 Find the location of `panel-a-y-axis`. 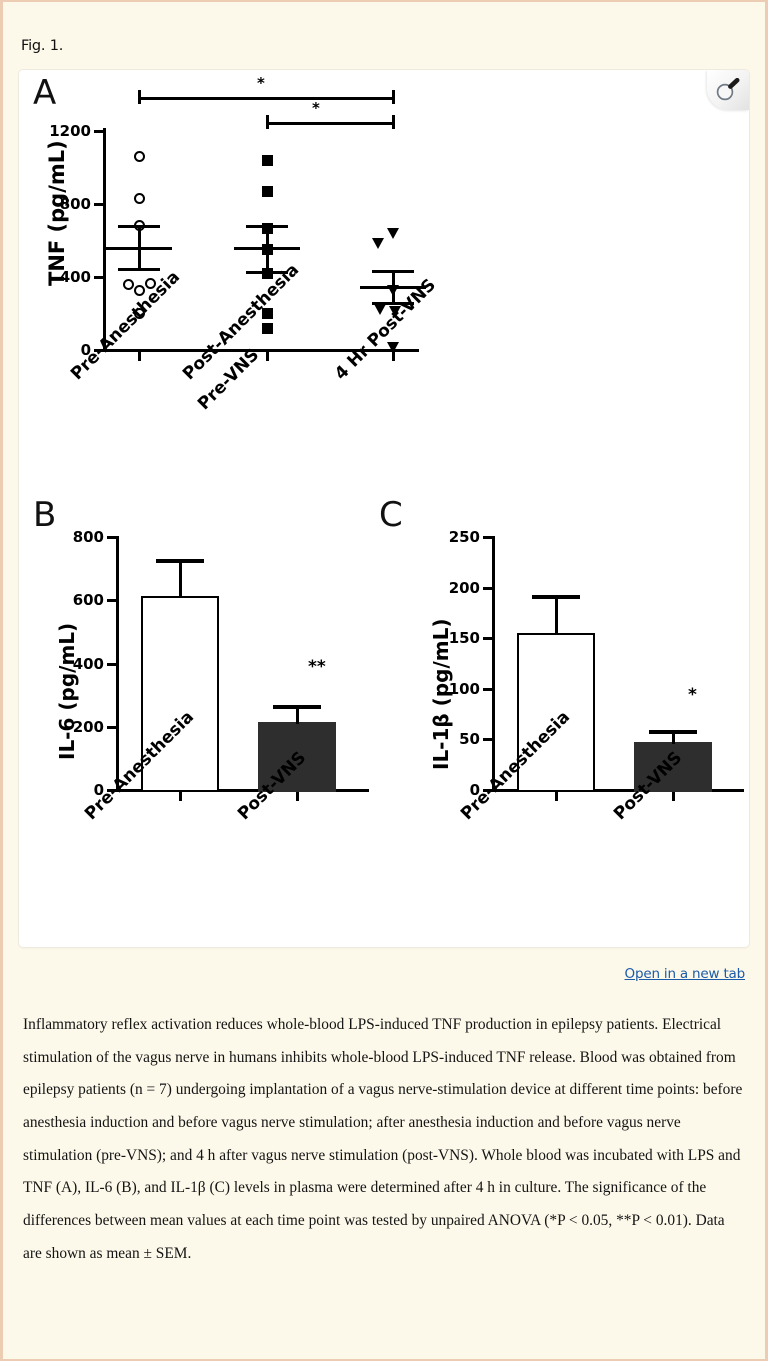

panel-a-y-axis is located at coordinates (105, 240).